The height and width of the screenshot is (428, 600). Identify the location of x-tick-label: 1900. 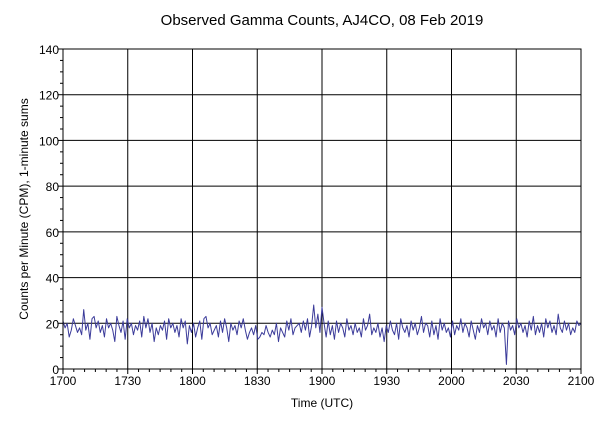
(322, 381).